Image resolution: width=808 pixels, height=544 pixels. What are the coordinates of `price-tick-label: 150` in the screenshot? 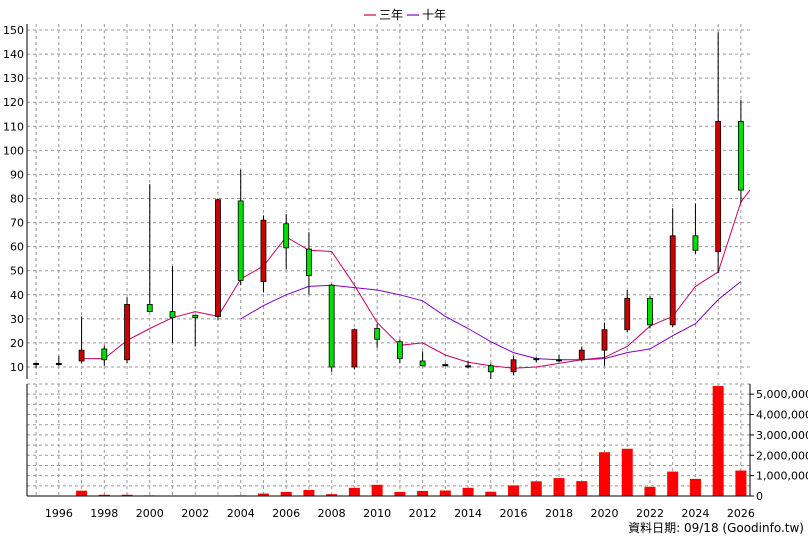 It's located at (13, 30).